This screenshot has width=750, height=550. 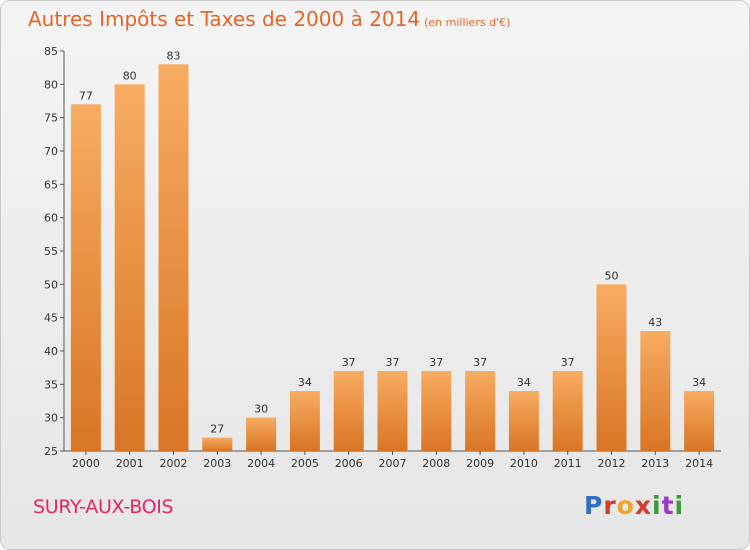 What do you see at coordinates (51, 418) in the screenshot?
I see `y-tick-label: 30` at bounding box center [51, 418].